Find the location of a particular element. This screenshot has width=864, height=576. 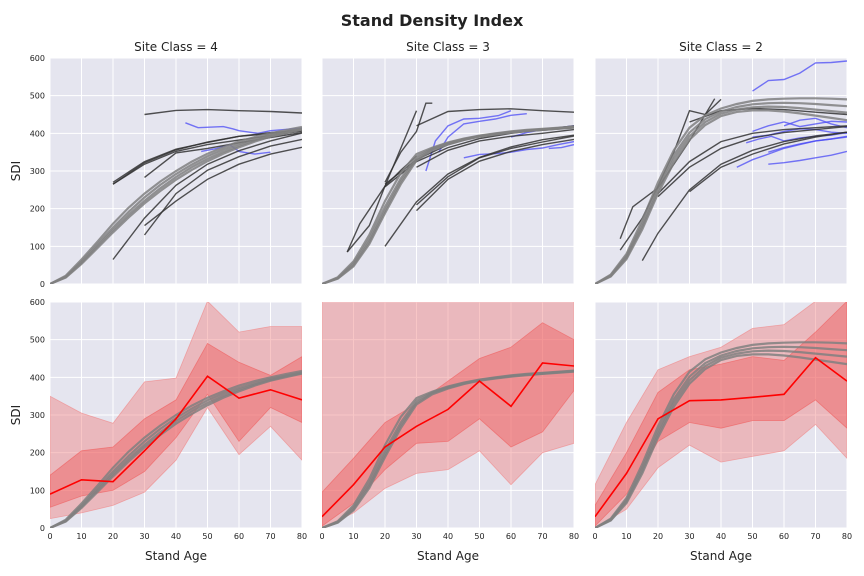

panel-title: Site Class = 2 is located at coordinates (721, 47).